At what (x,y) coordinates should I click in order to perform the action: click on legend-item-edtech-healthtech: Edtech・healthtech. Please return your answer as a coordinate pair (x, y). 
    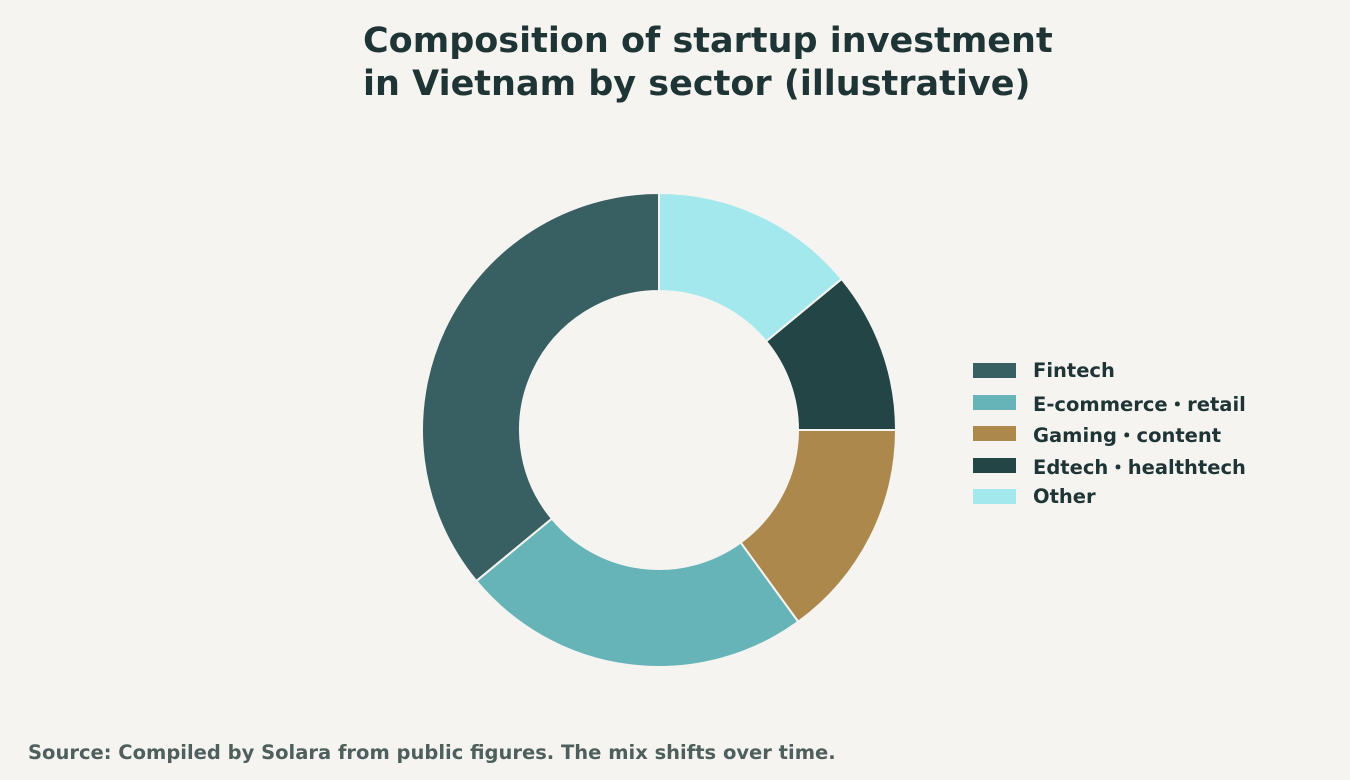
    Looking at the image, I should click on (1109, 466).